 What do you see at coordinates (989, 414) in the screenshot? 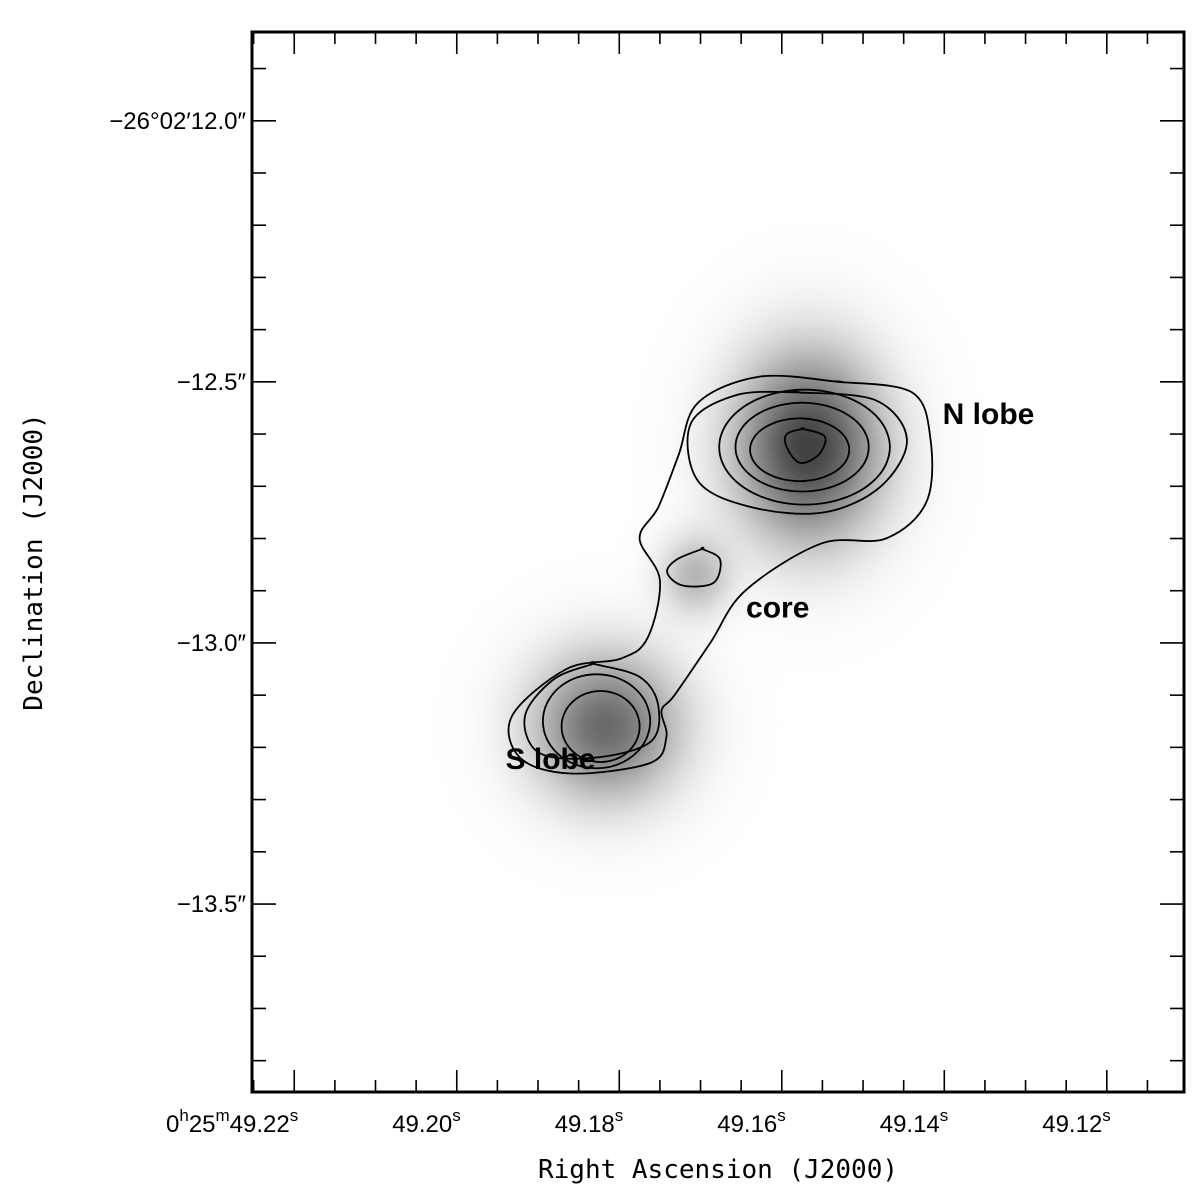
I see `annotation-n-lobe: N lobe` at bounding box center [989, 414].